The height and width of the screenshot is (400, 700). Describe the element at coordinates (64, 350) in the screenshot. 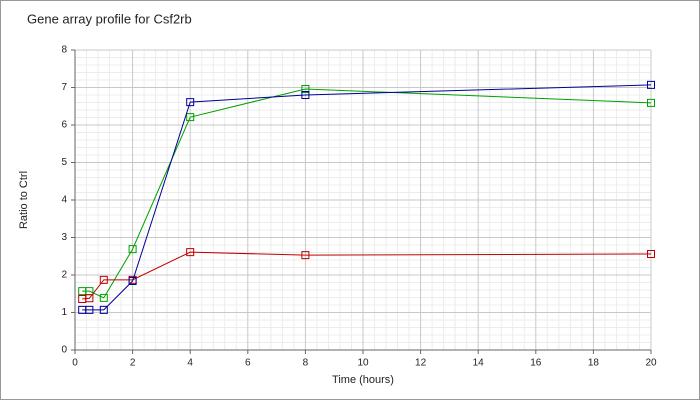

I see `y-tick-label: 0` at that location.